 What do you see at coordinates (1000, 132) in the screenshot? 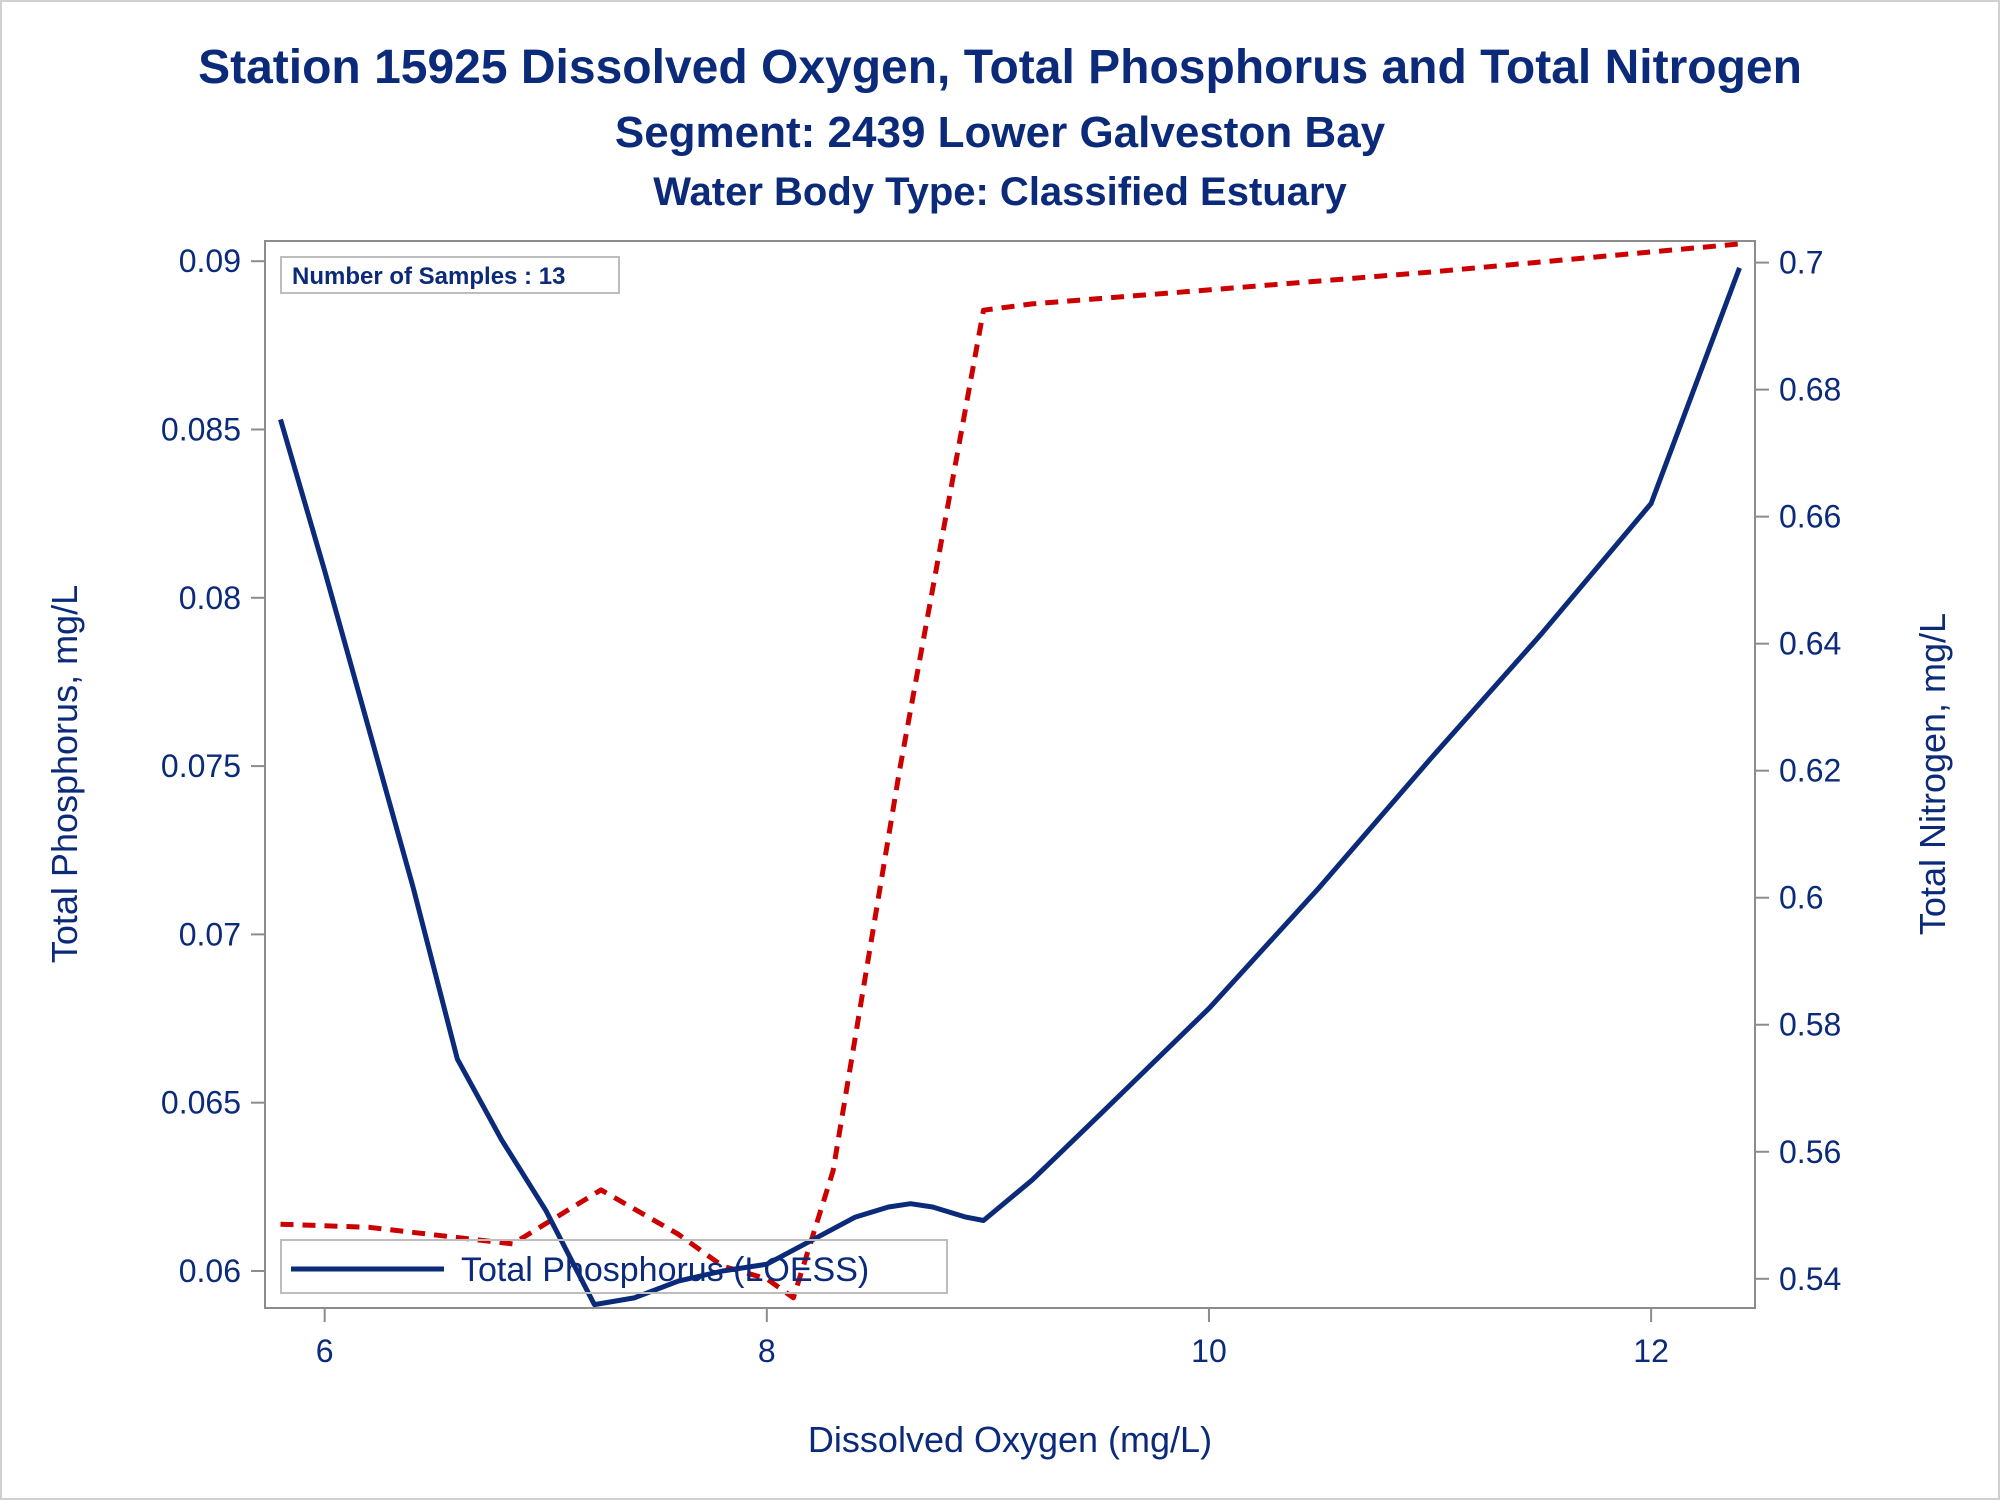
I see `chart-subtitle: Segment: 2439 Lower Galveston Bay` at bounding box center [1000, 132].